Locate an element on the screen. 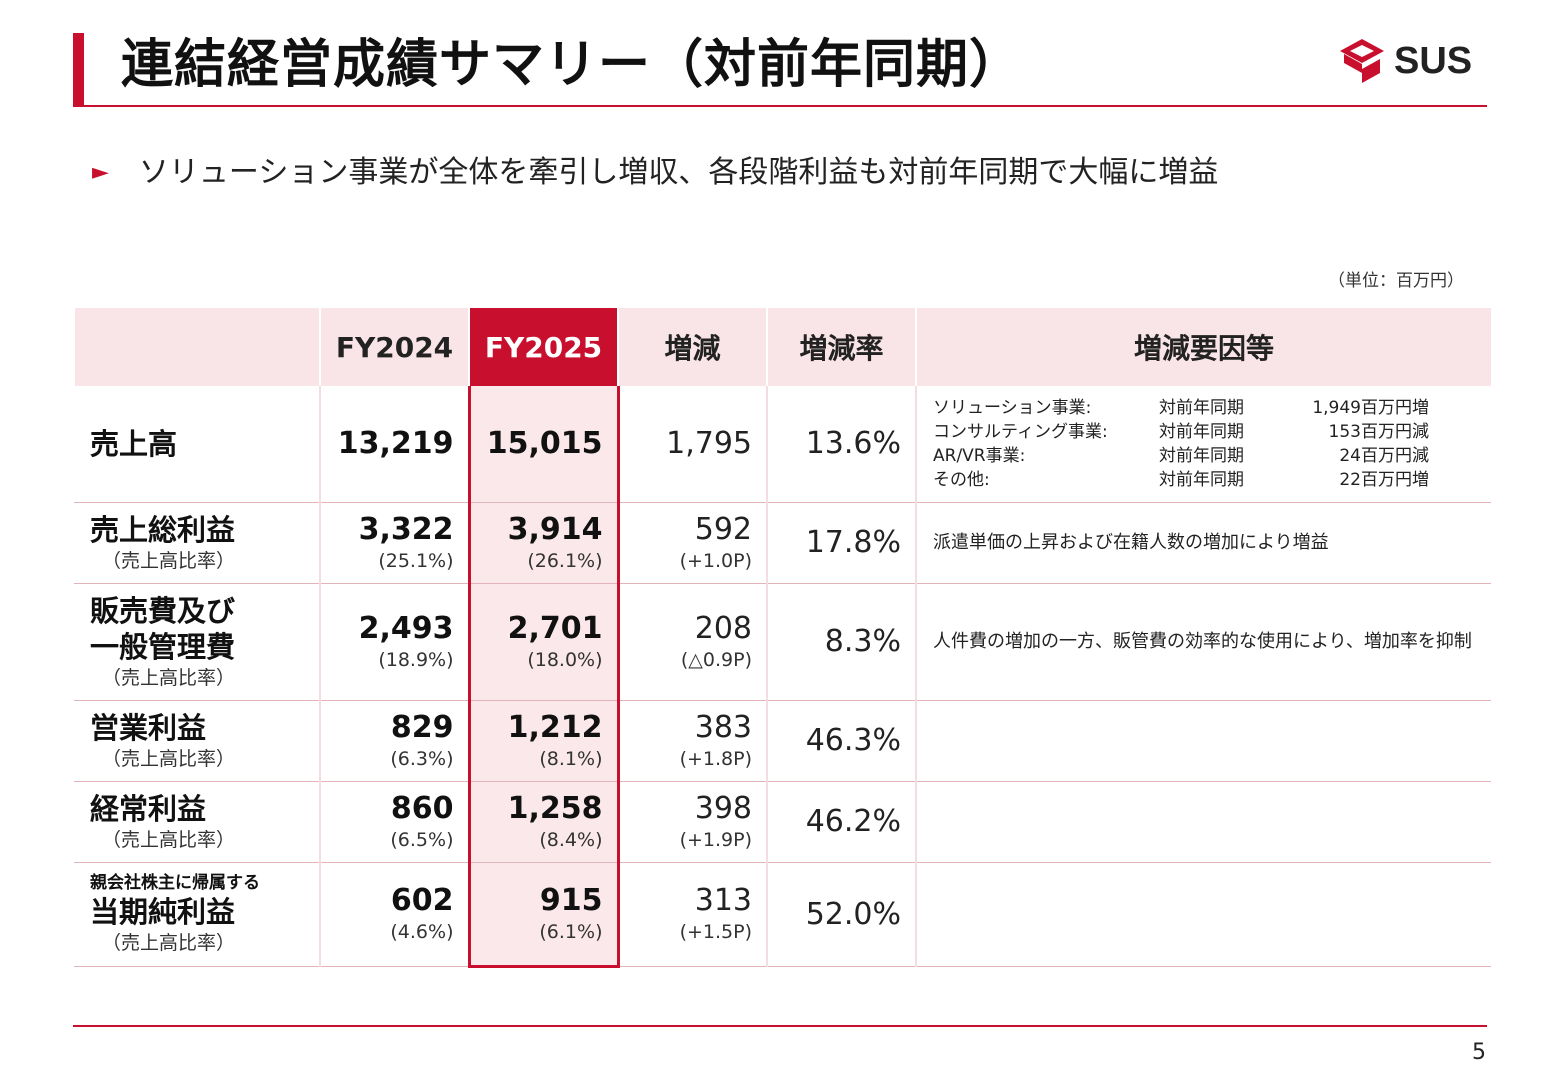 This screenshot has width=1560, height=1080. row-label: 売上高 is located at coordinates (197, 444).